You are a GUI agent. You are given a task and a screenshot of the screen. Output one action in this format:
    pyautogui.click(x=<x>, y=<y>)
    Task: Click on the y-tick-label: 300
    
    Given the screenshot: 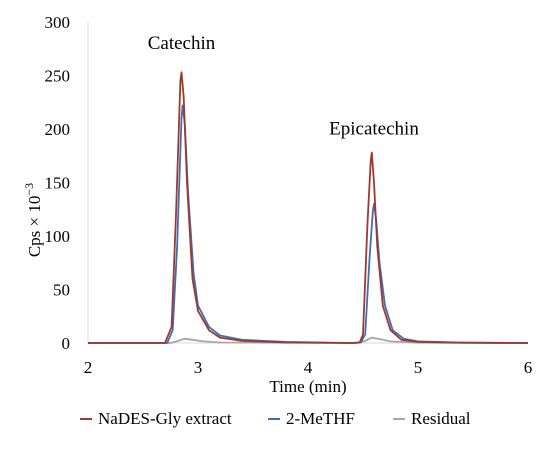 What is the action you would take?
    pyautogui.click(x=58, y=22)
    